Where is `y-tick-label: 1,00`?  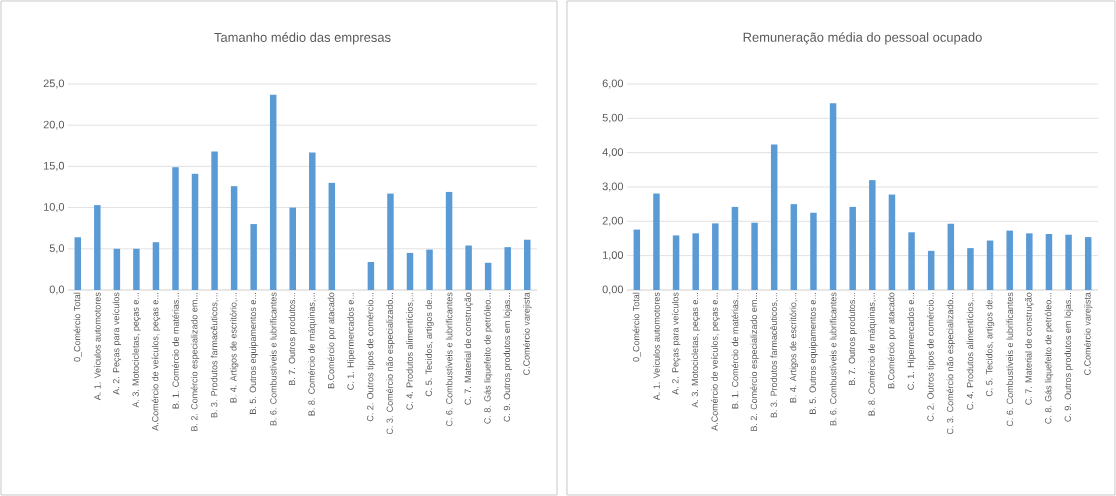 y-tick-label: 1,00 is located at coordinates (613, 256).